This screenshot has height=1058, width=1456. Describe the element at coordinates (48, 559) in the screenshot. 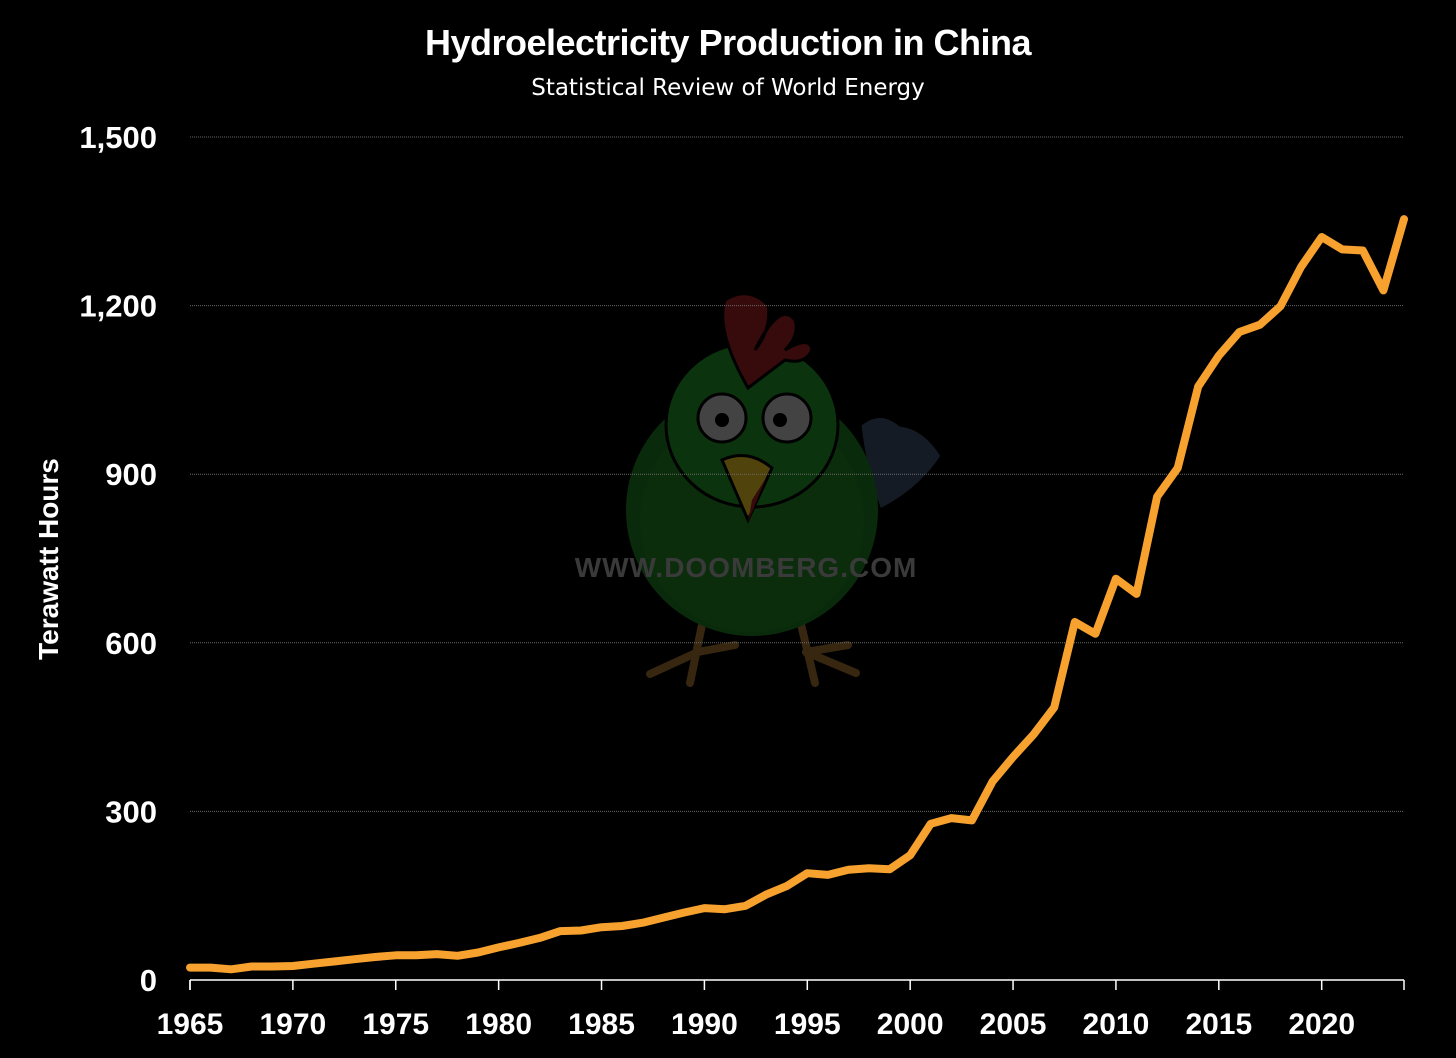

I see `y-axis-label: Terawatt Hours` at that location.